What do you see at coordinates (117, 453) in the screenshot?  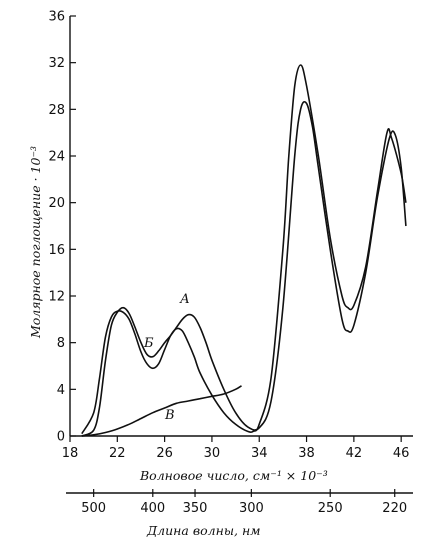 I see `x-tick-label: 22` at bounding box center [117, 453].